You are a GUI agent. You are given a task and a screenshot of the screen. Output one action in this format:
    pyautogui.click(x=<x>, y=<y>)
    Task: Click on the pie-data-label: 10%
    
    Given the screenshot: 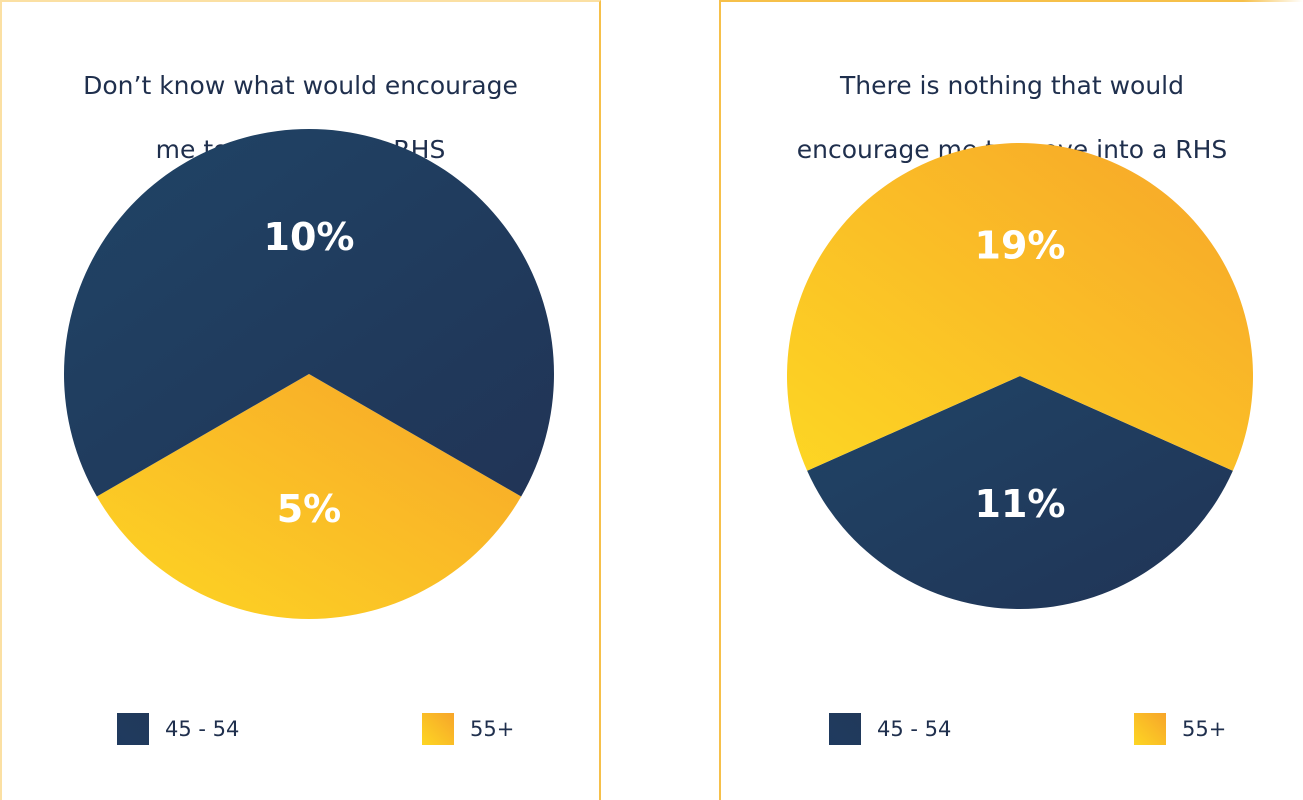 What is the action you would take?
    pyautogui.click(x=309, y=237)
    